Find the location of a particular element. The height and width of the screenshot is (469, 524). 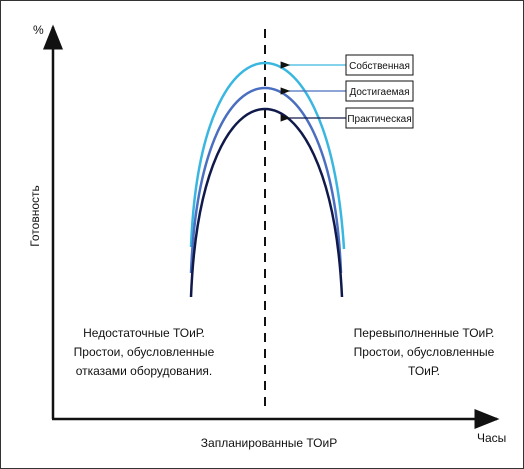

note-left-line-2: Простои, обусловленные is located at coordinates (144, 352).